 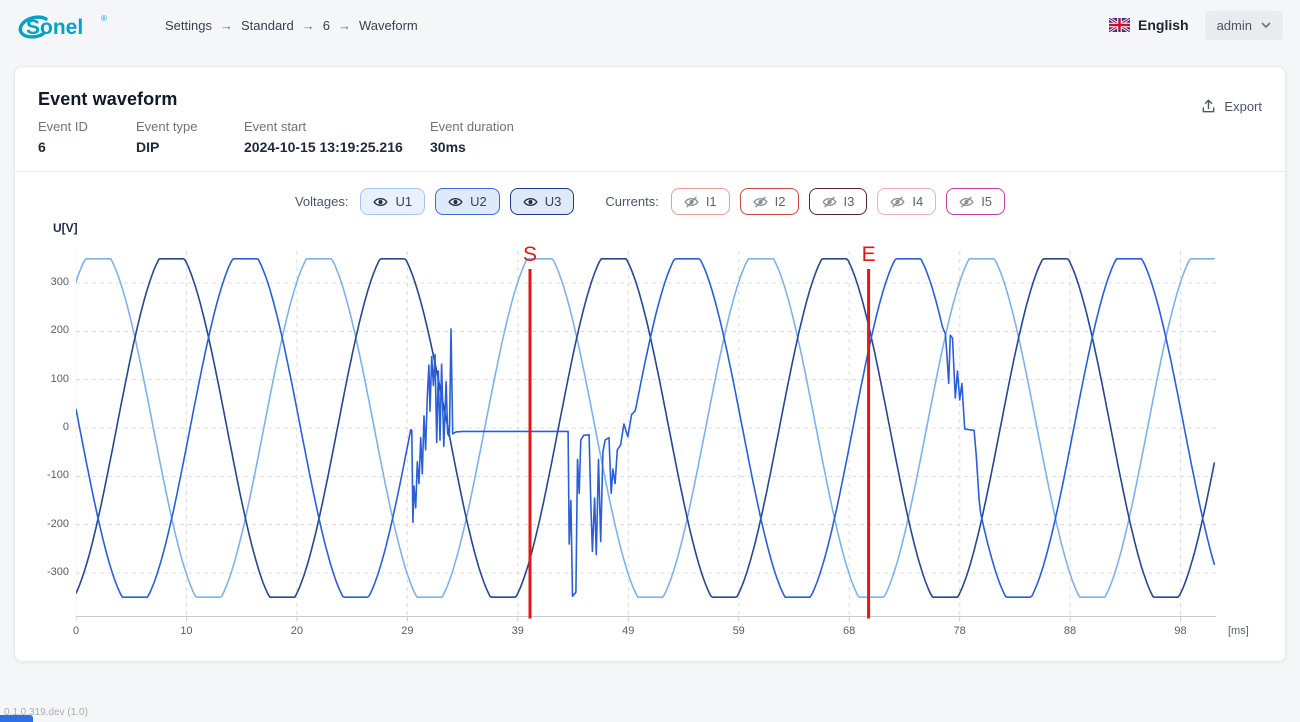 I want to click on channel-controls: Voltages: U1 U2 U3 Currents: I1 I2 I3 I4 I5, so click(x=650, y=201).